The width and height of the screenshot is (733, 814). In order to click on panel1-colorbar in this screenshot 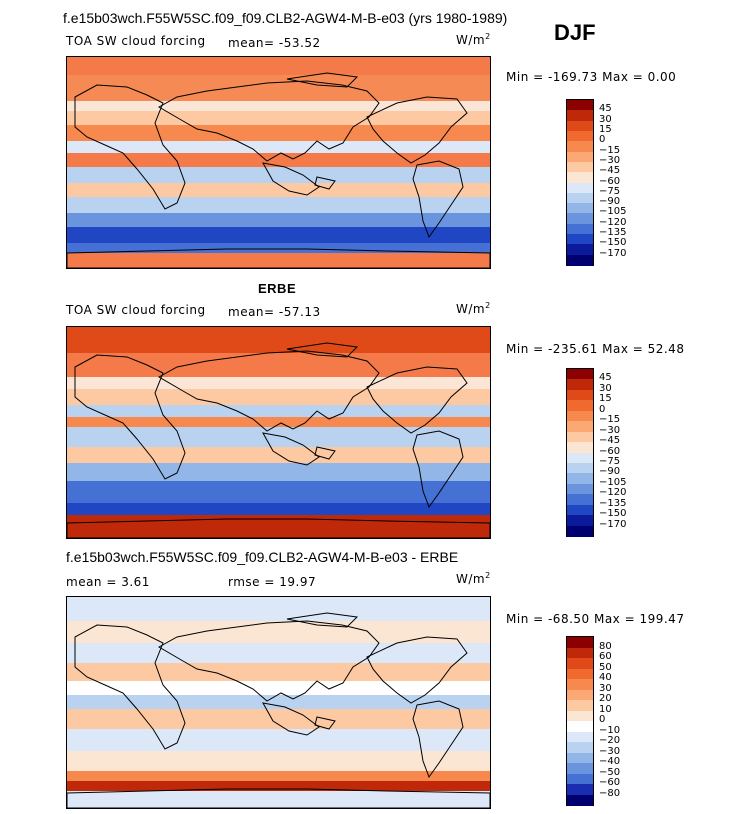, I will do `click(580, 182)`.